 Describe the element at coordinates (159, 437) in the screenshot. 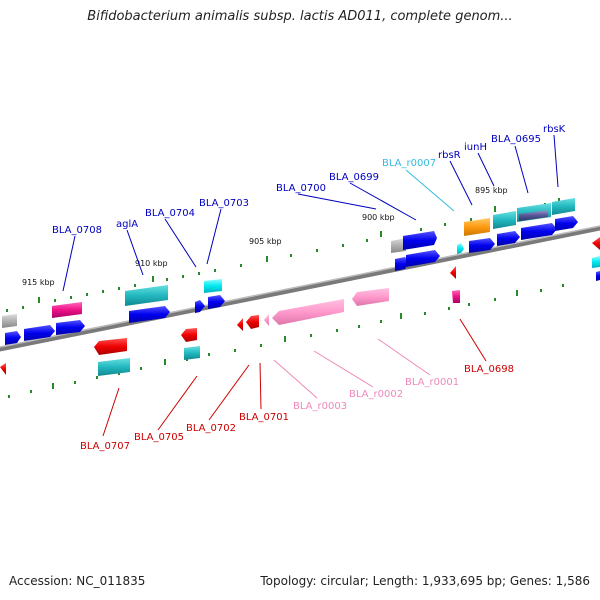

I see `gene-label: BLA_0705` at that location.